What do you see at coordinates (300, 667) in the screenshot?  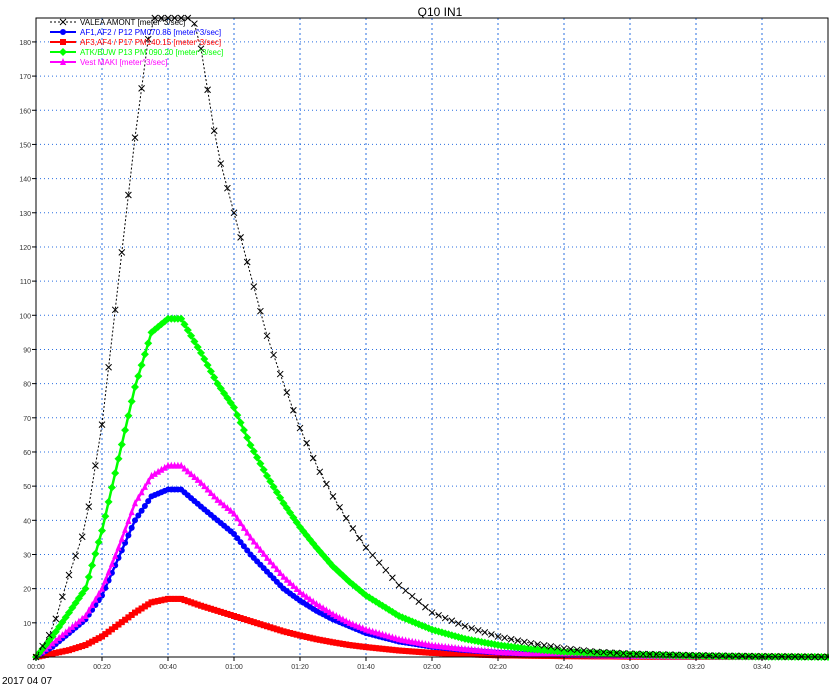 I see `x-tick-label: 01:20` at bounding box center [300, 667].